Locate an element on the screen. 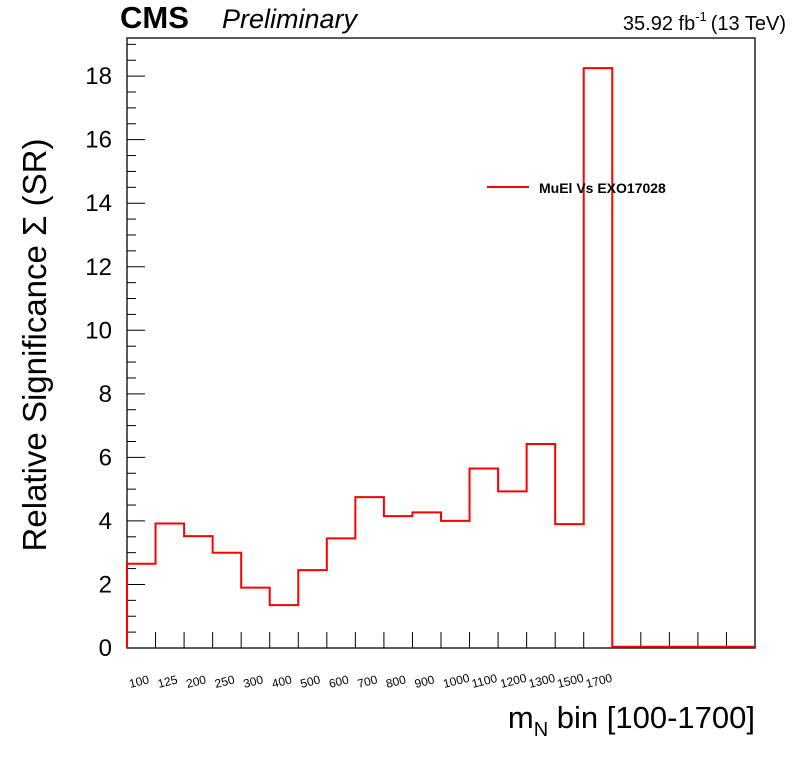 The image size is (796, 772). x-tick-label: 1300 is located at coordinates (542, 681).